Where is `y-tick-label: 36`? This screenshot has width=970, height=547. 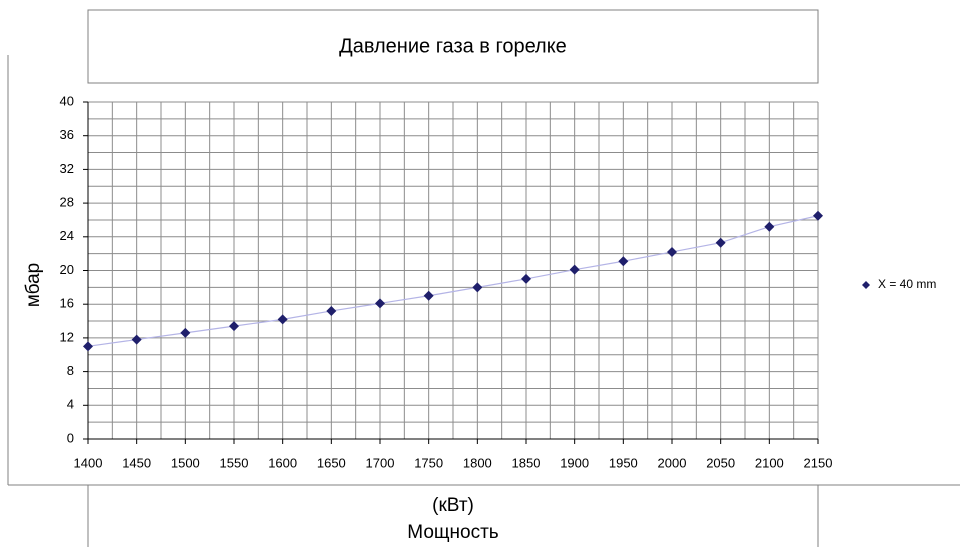
y-tick-label: 36 is located at coordinates (67, 134).